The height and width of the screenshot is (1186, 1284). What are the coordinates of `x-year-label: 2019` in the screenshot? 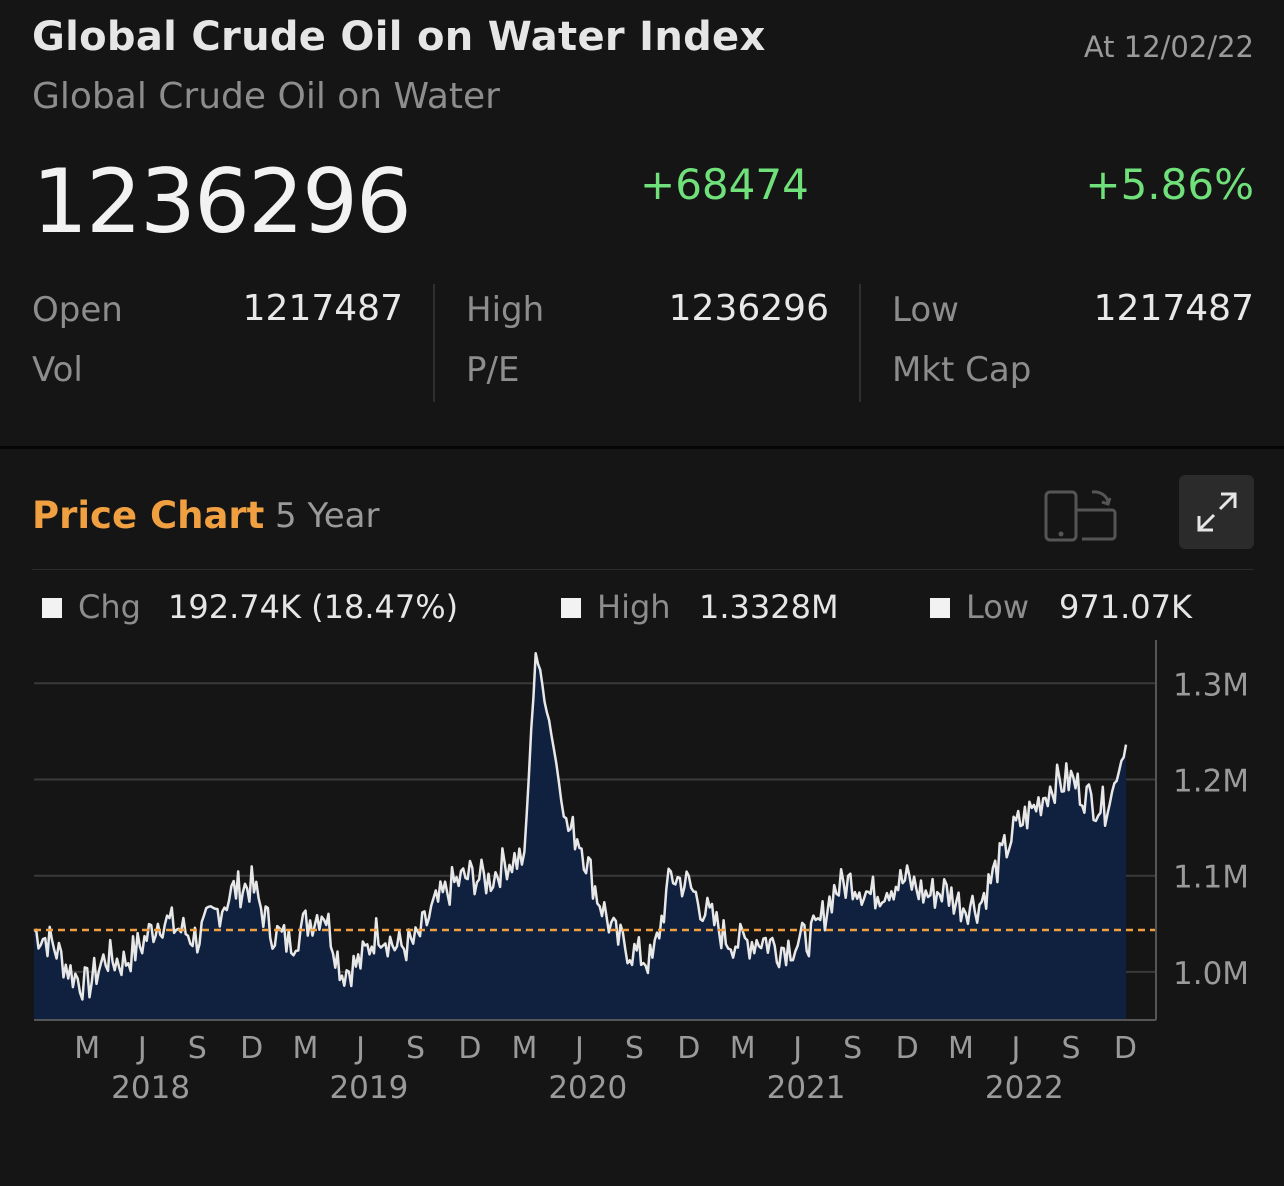 It's located at (368, 1088).